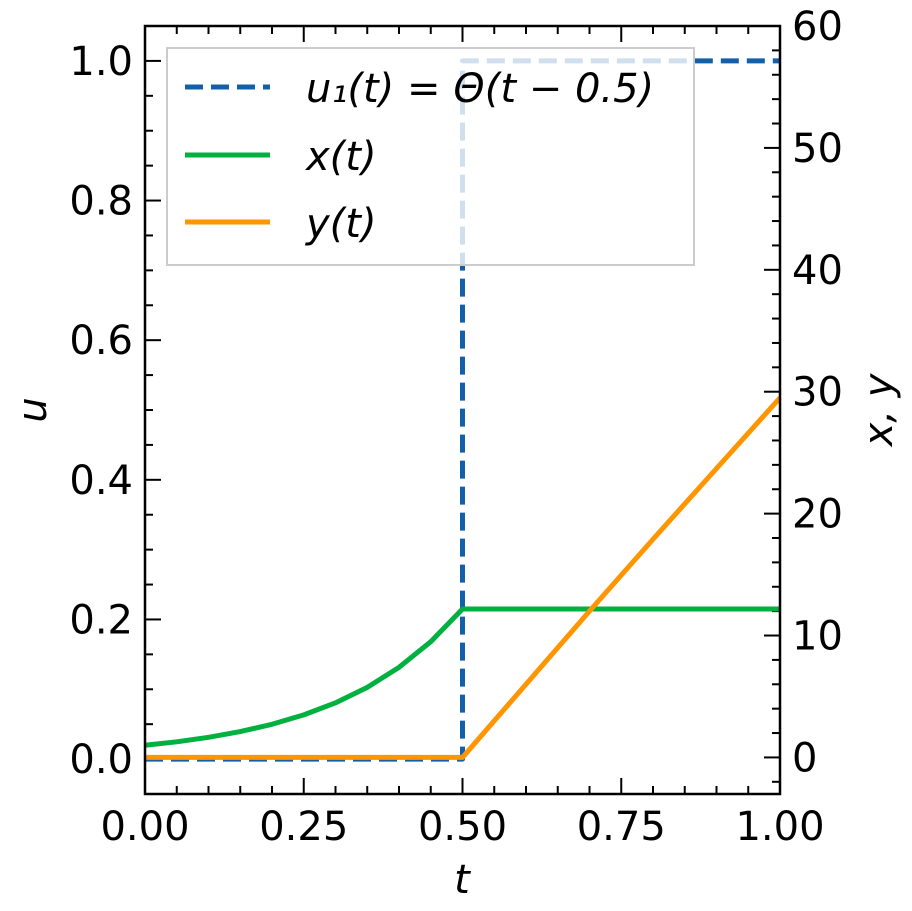 The width and height of the screenshot is (912, 911). I want to click on x-tick-label: 1.00, so click(779, 827).